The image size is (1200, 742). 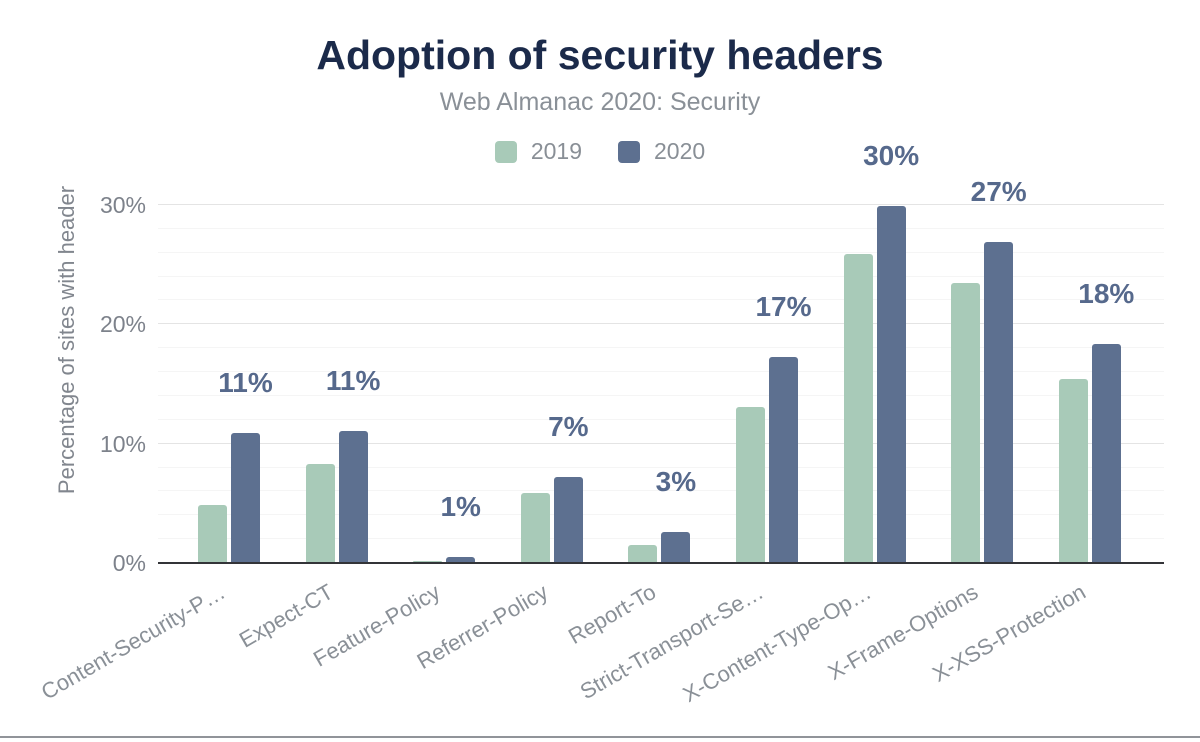 I want to click on bar-2020-X-Frame-Options, so click(x=999, y=402).